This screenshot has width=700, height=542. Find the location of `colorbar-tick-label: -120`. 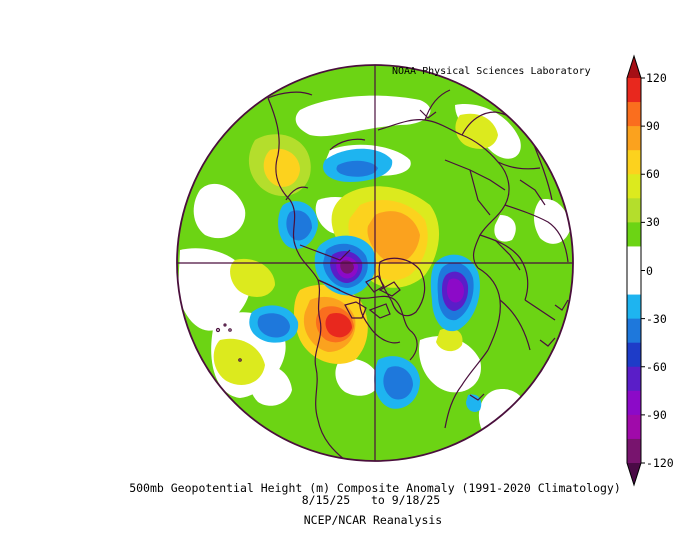

colorbar-tick-label: -120 is located at coordinates (660, 463).